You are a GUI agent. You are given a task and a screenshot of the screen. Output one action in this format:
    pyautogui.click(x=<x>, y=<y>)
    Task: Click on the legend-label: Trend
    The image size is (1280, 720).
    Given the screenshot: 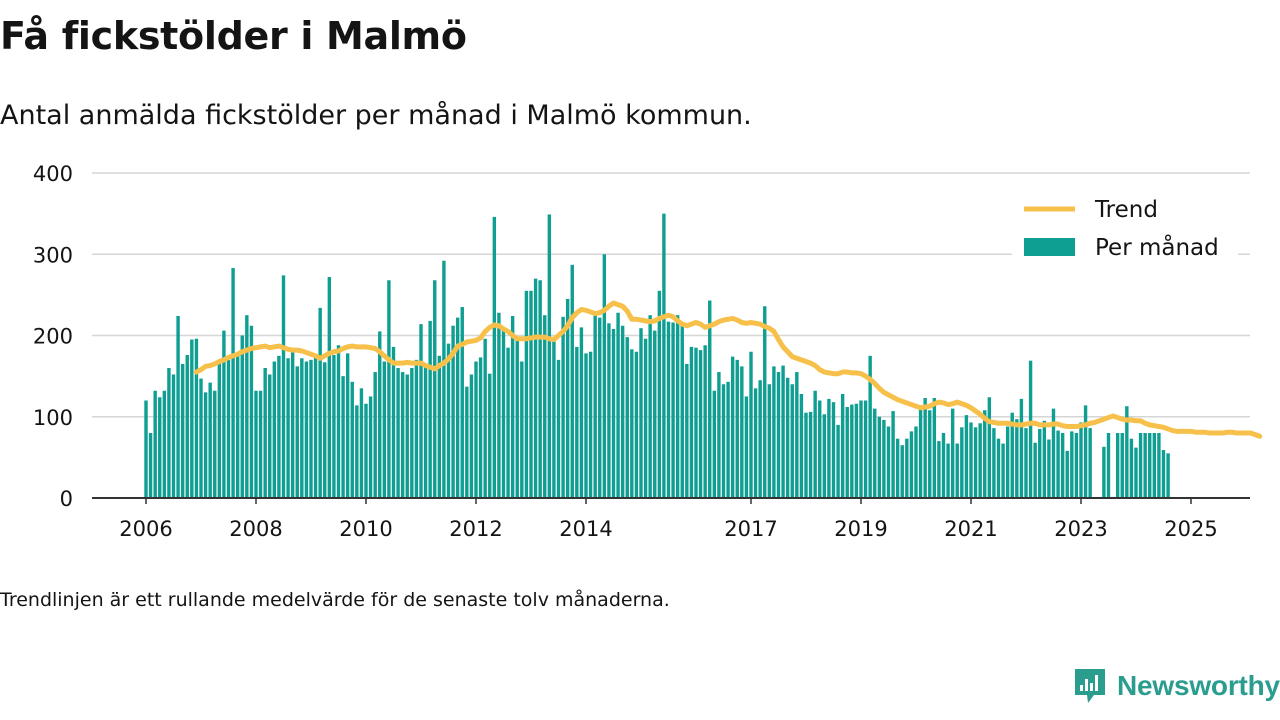 What is the action you would take?
    pyautogui.click(x=1126, y=210)
    